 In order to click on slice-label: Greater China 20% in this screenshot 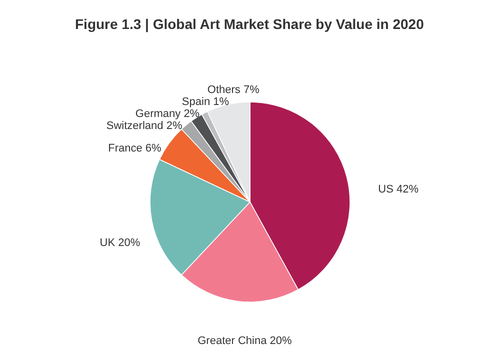, I will do `click(245, 341)`.